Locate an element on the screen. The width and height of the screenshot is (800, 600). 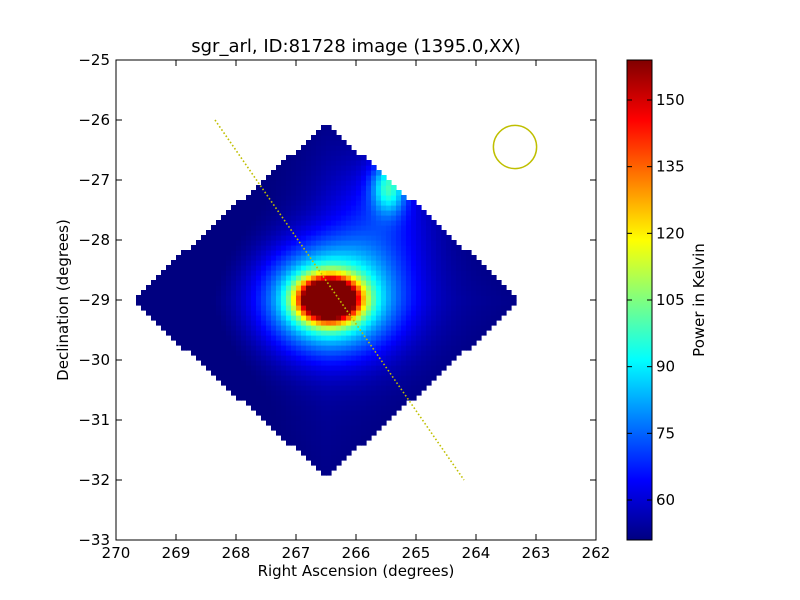
colorbar-tick-label: 120 is located at coordinates (670, 233).